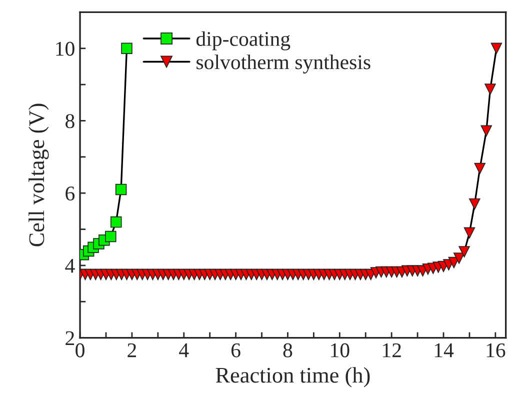 This screenshot has width=513, height=407. I want to click on y-axis-title: Cell voltage (V), so click(38, 175).